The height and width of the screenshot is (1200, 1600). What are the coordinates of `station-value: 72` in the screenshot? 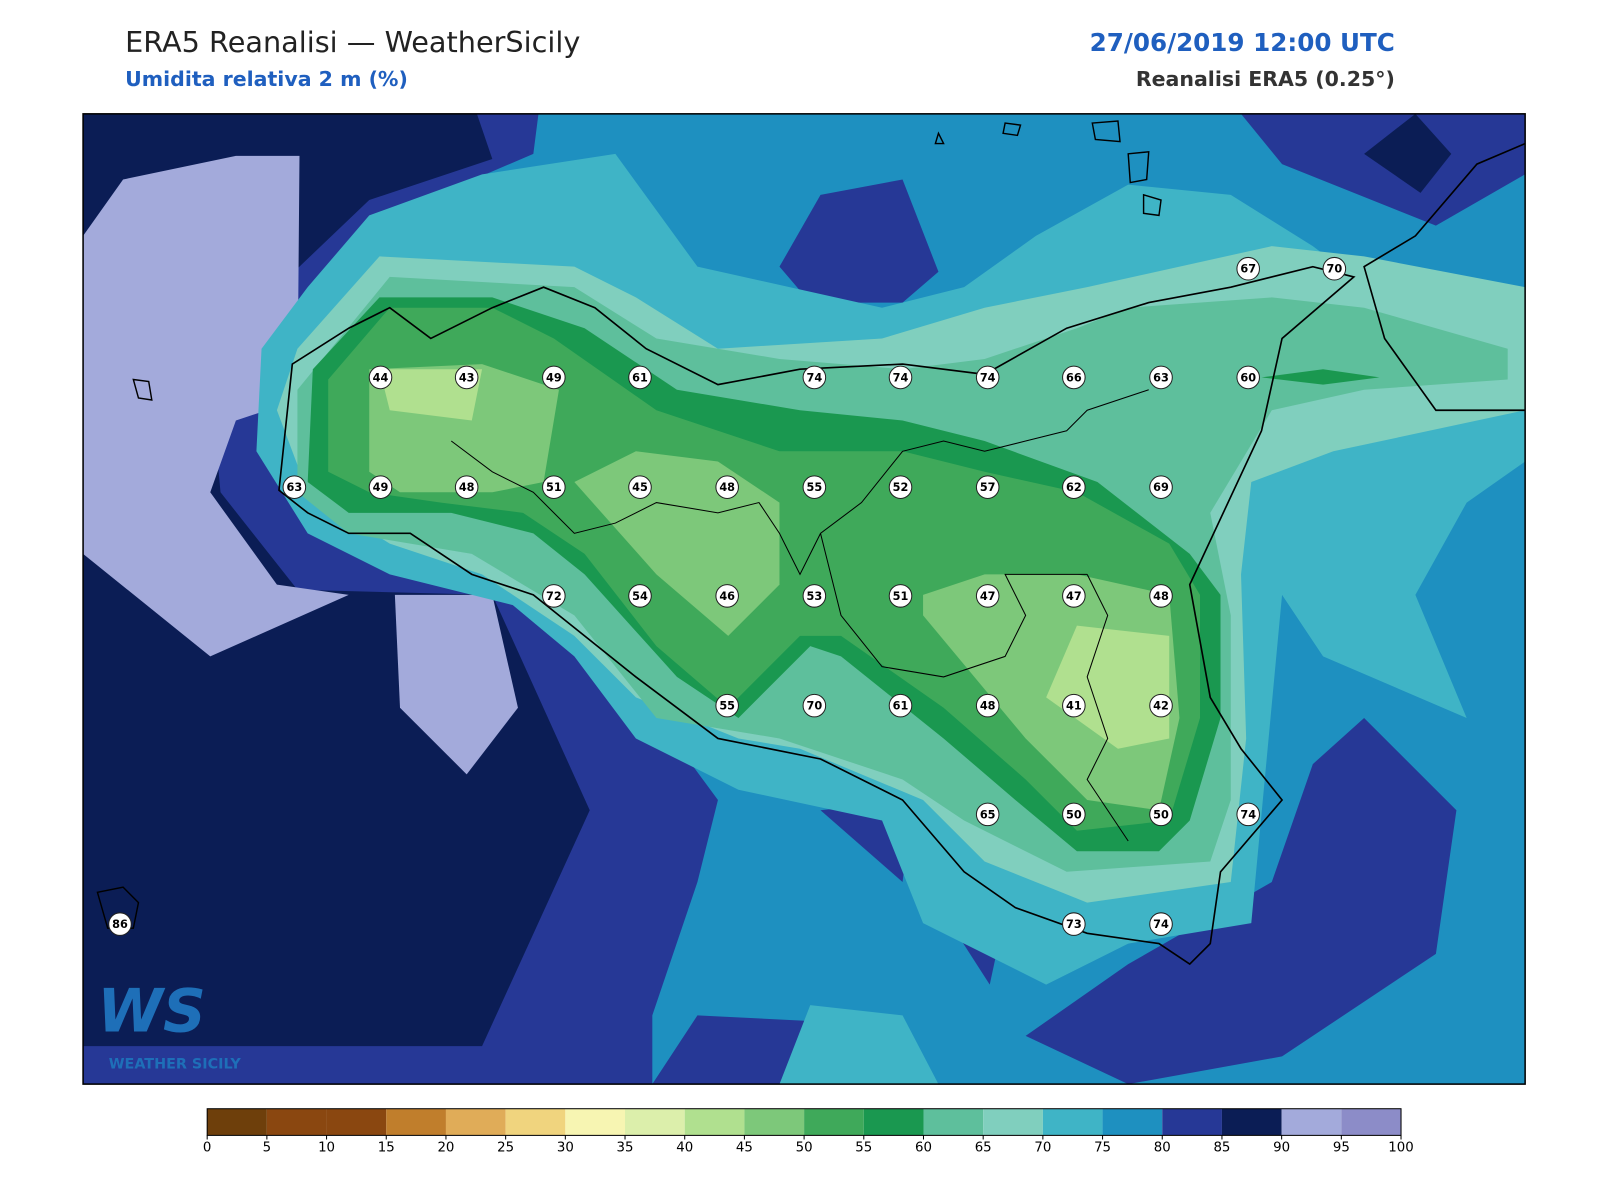 It's located at (554, 596).